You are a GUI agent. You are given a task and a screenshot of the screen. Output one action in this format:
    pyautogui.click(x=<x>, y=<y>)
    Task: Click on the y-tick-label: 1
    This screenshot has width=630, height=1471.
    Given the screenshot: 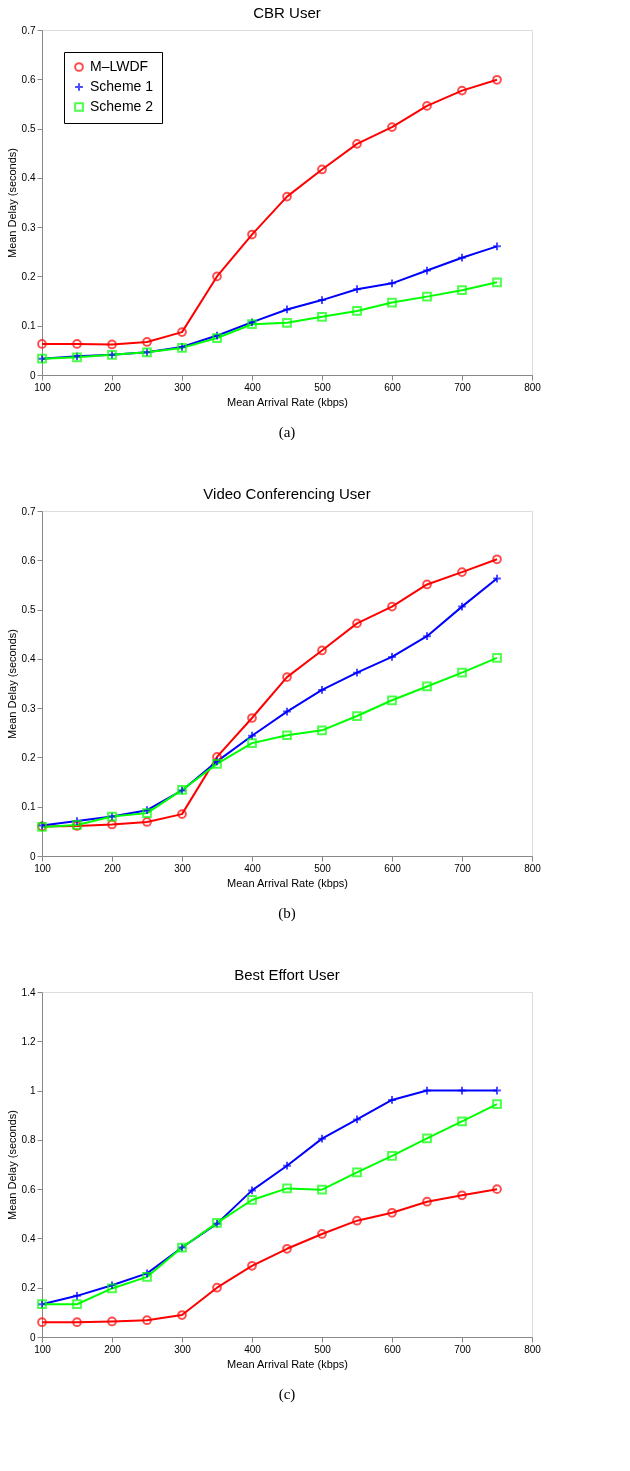 What is the action you would take?
    pyautogui.click(x=32, y=1091)
    